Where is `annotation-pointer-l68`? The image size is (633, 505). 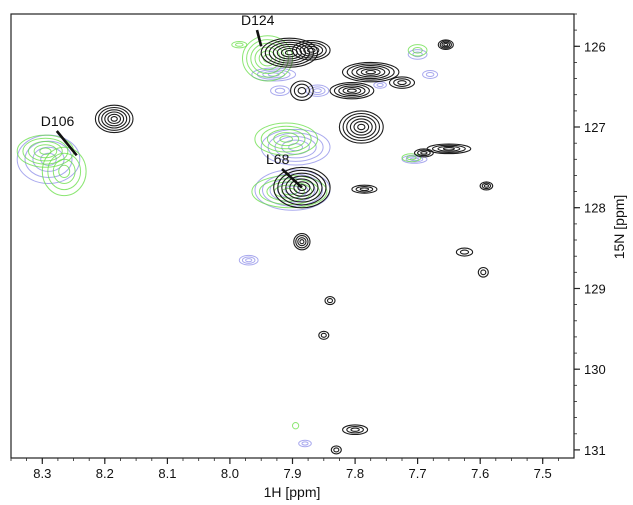 annotation-pointer-l68 is located at coordinates (292, 178).